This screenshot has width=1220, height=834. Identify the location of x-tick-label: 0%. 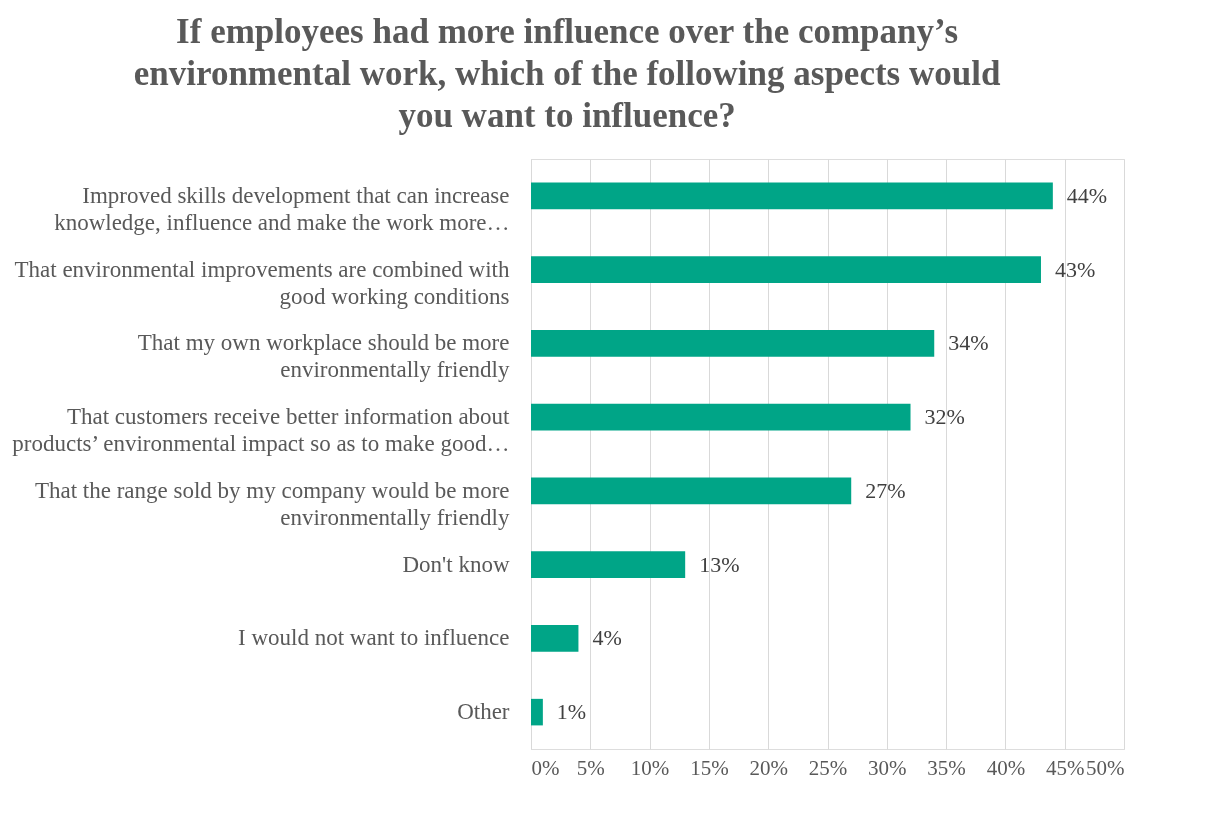
(545, 767).